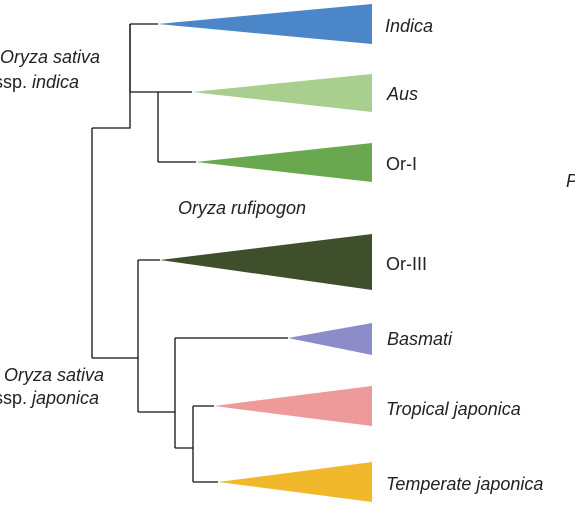 Image resolution: width=575 pixels, height=505 pixels. What do you see at coordinates (213, 392) in the screenshot?
I see `branch-japonica-sub` at bounding box center [213, 392].